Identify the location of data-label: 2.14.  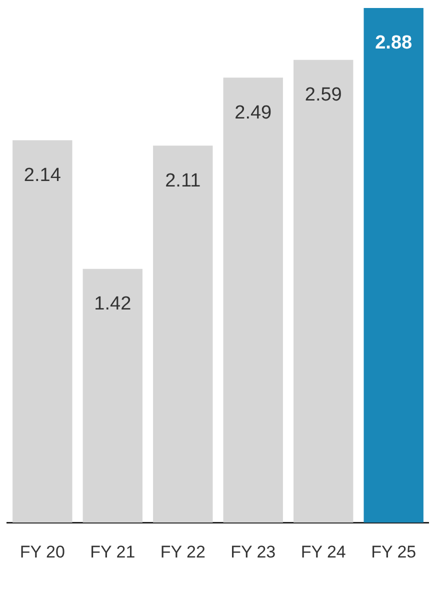
(43, 175).